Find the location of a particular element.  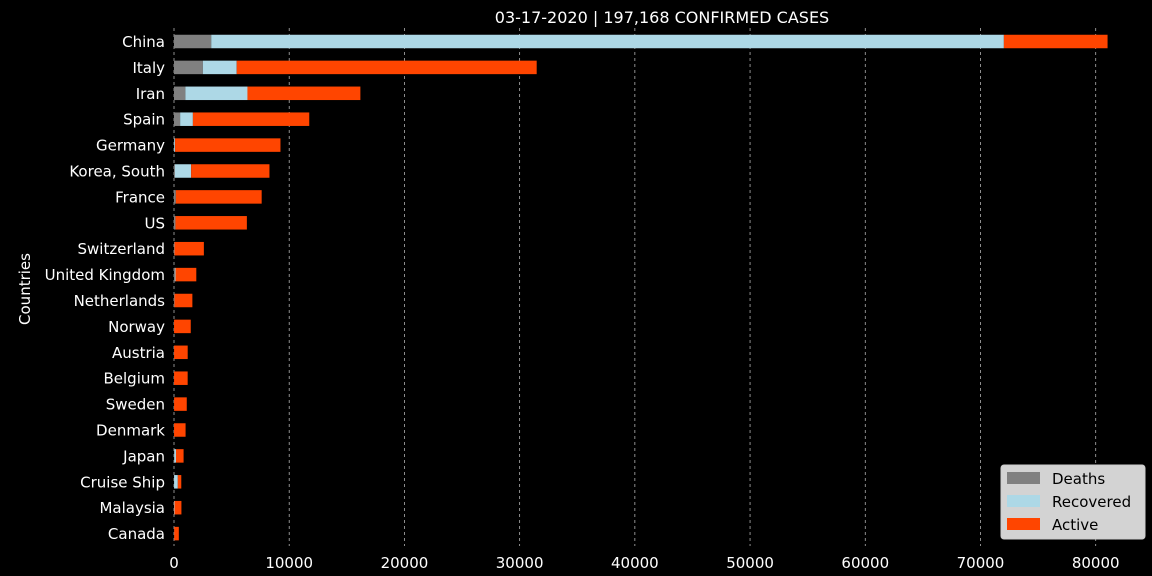

y-tick-label: Iran is located at coordinates (150, 94).